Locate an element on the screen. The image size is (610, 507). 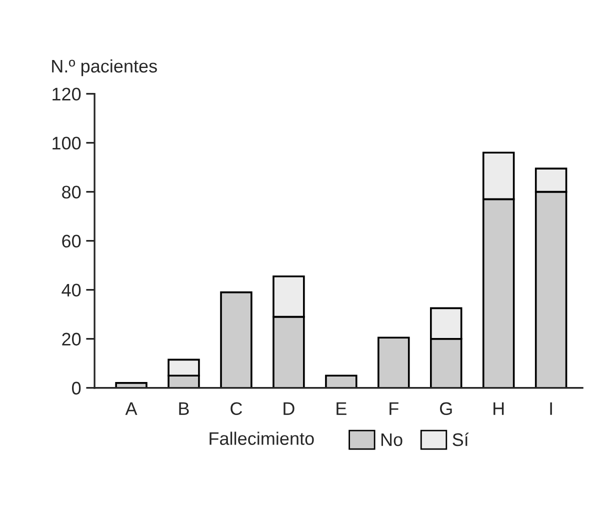
y-tick-label: 120 is located at coordinates (66, 94).